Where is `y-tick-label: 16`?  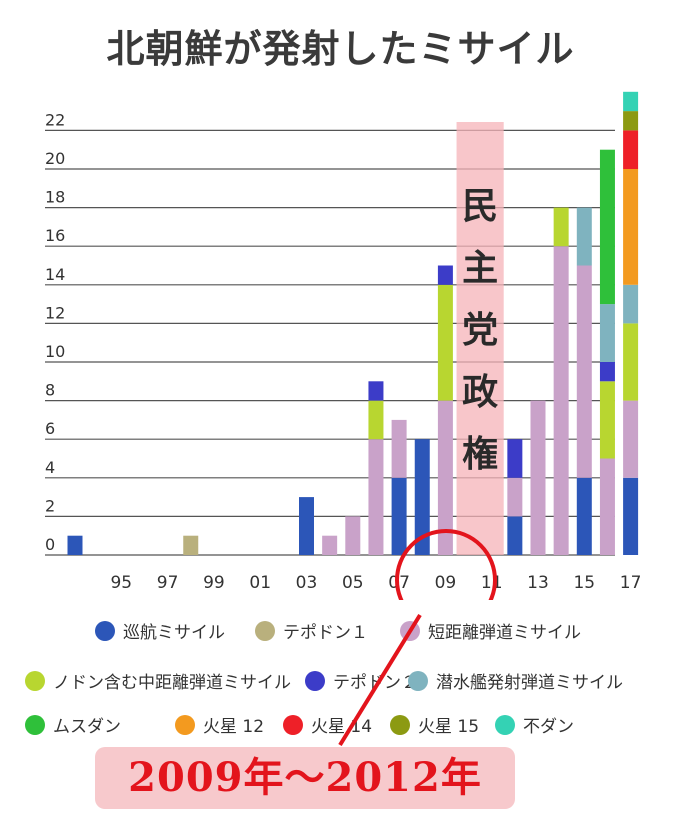
y-tick-label: 16 is located at coordinates (55, 235).